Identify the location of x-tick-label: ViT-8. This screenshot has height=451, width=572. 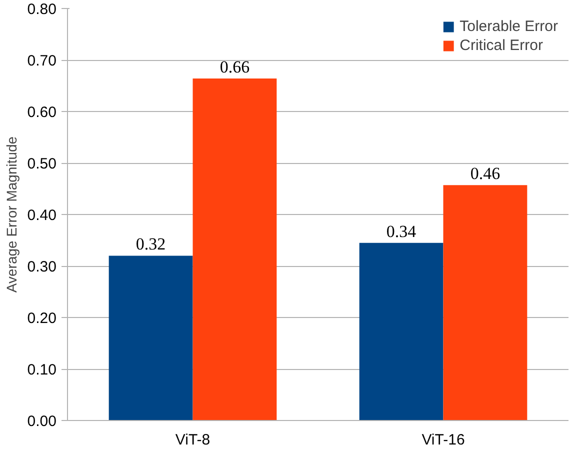
(192, 440).